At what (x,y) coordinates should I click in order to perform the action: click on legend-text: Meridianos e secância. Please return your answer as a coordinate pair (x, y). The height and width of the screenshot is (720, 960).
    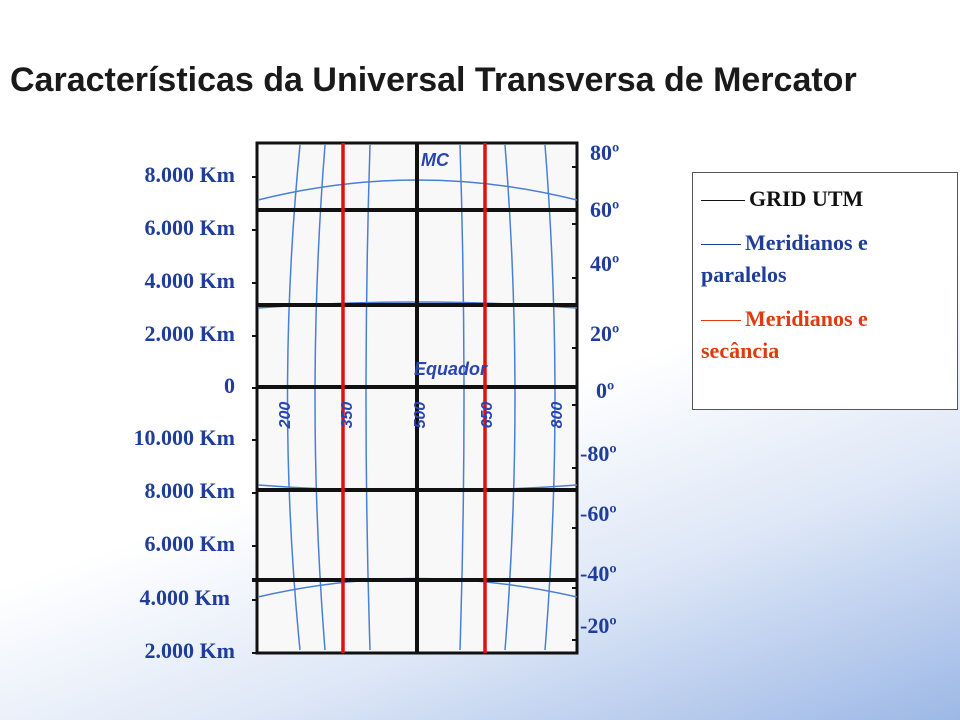
    Looking at the image, I should click on (784, 334).